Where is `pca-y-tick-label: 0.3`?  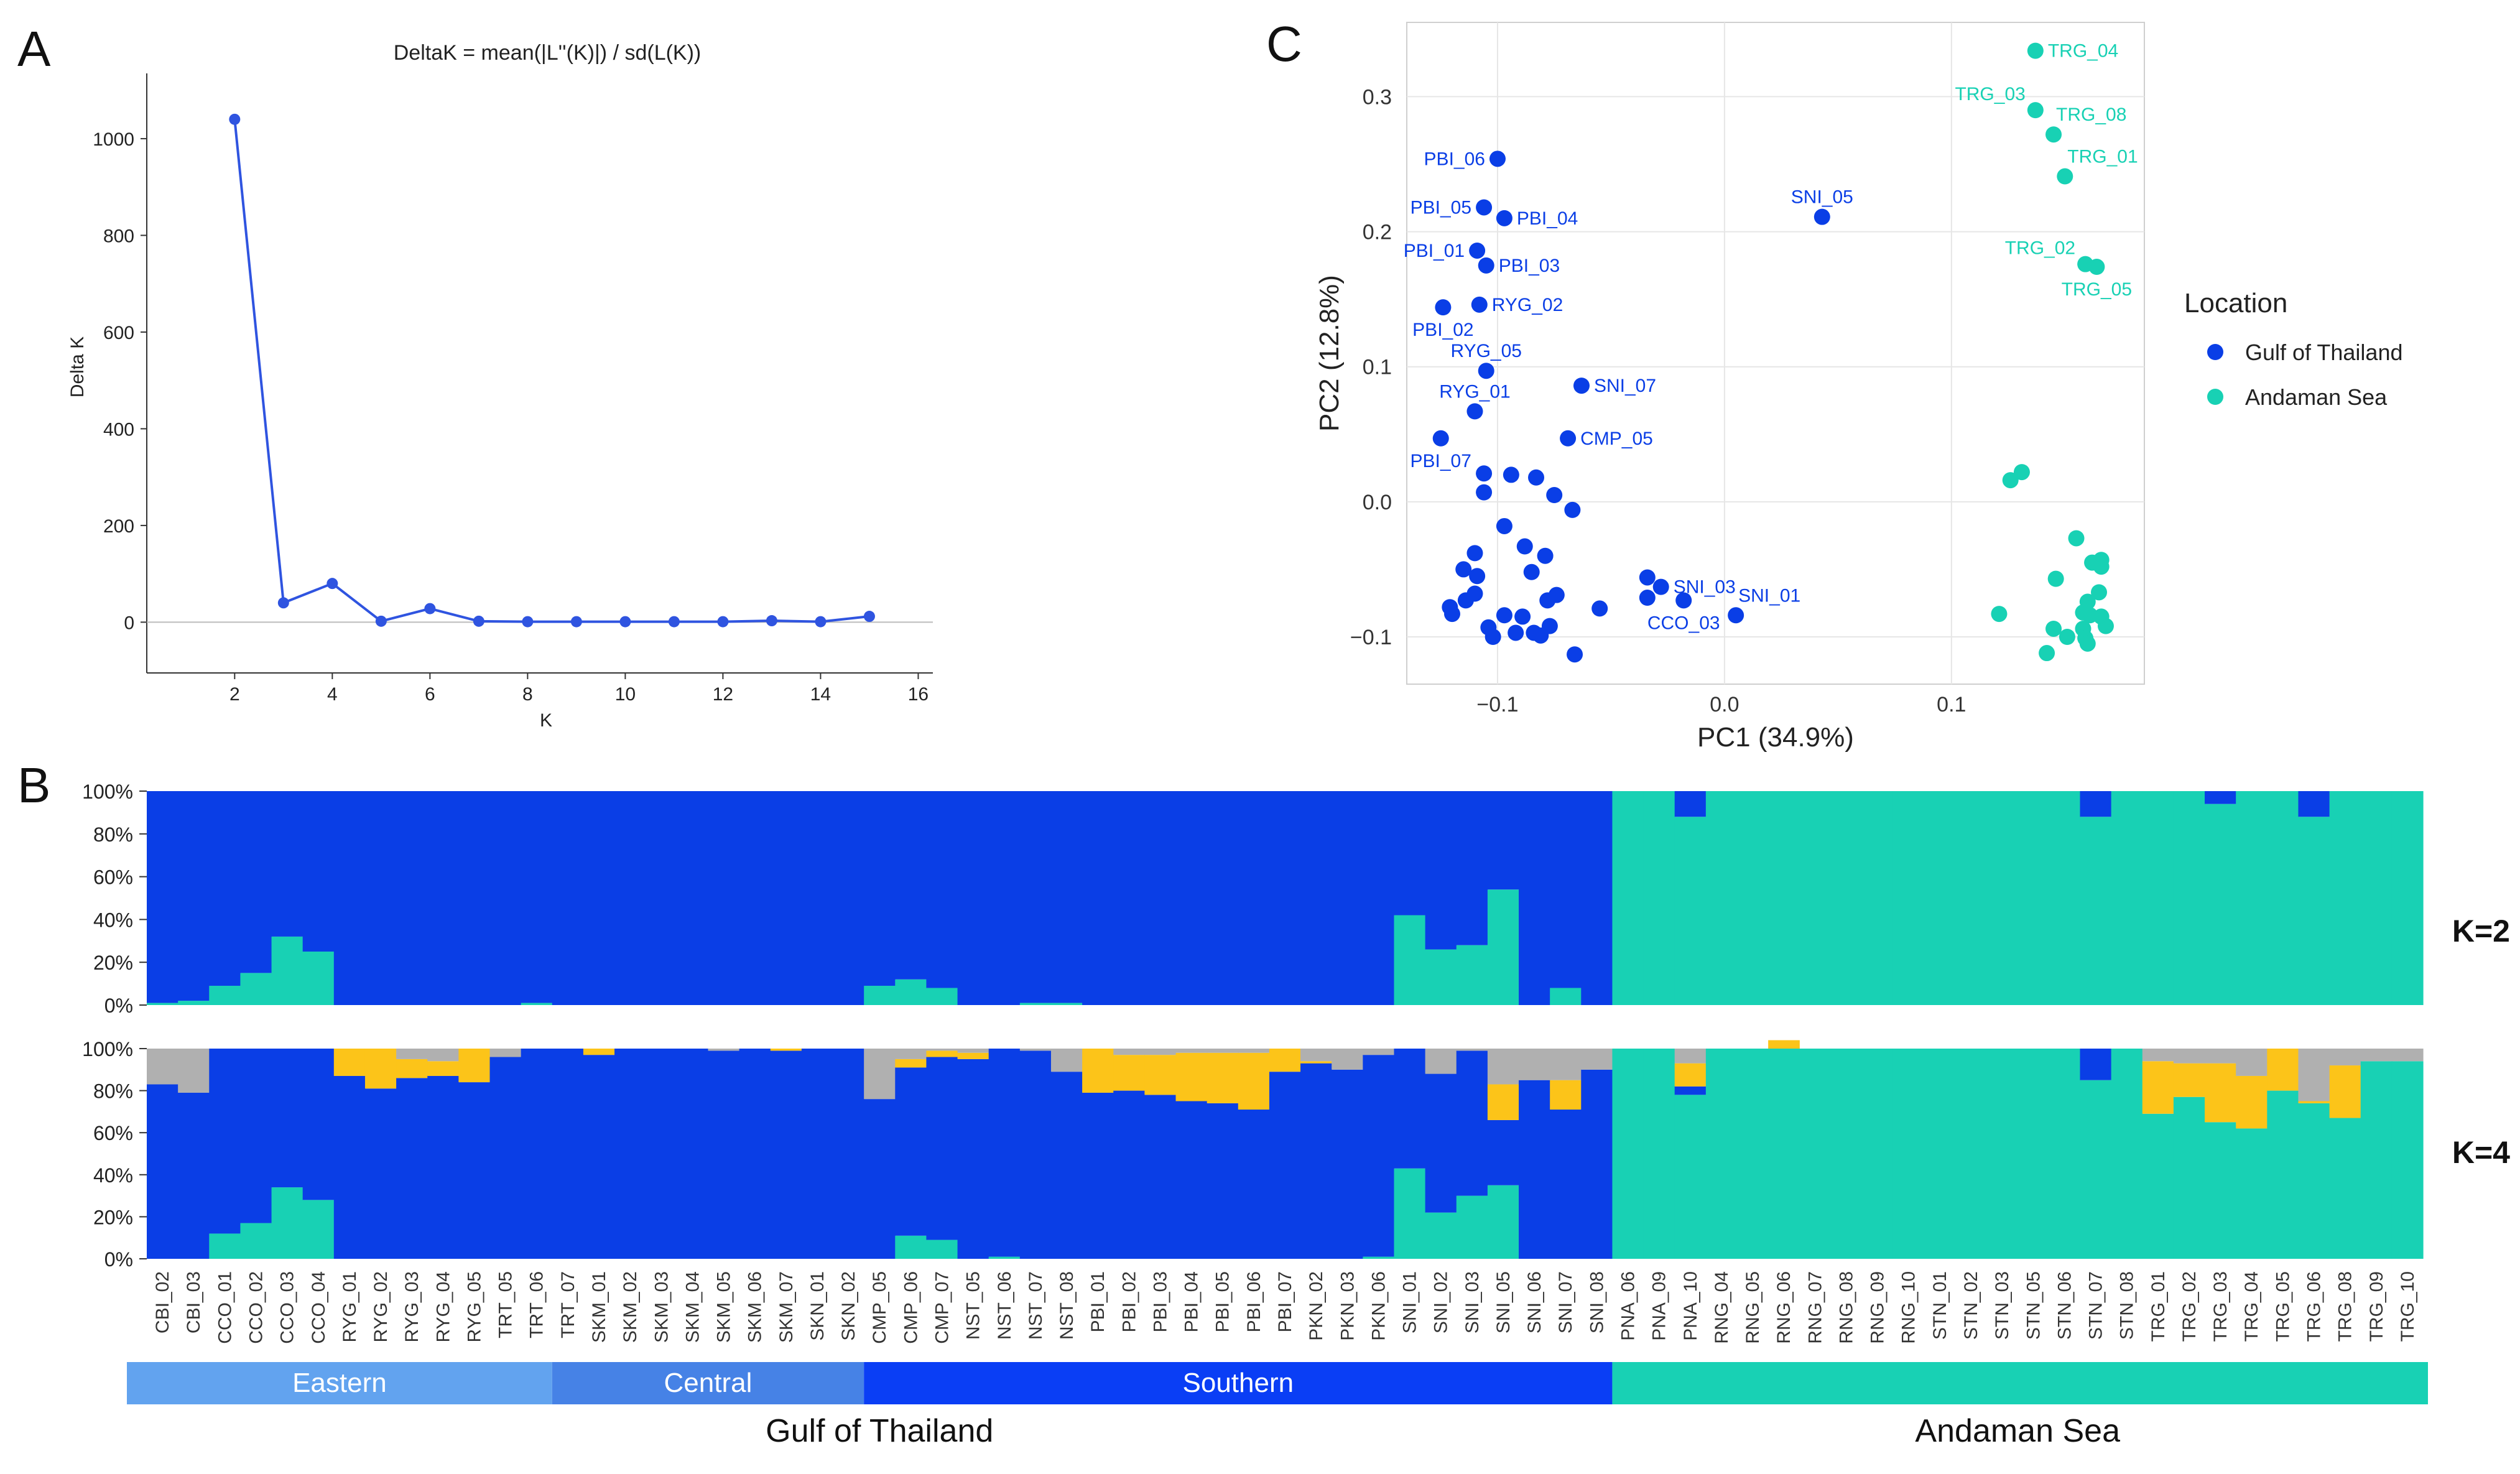
pca-y-tick-label: 0.3 is located at coordinates (1377, 97).